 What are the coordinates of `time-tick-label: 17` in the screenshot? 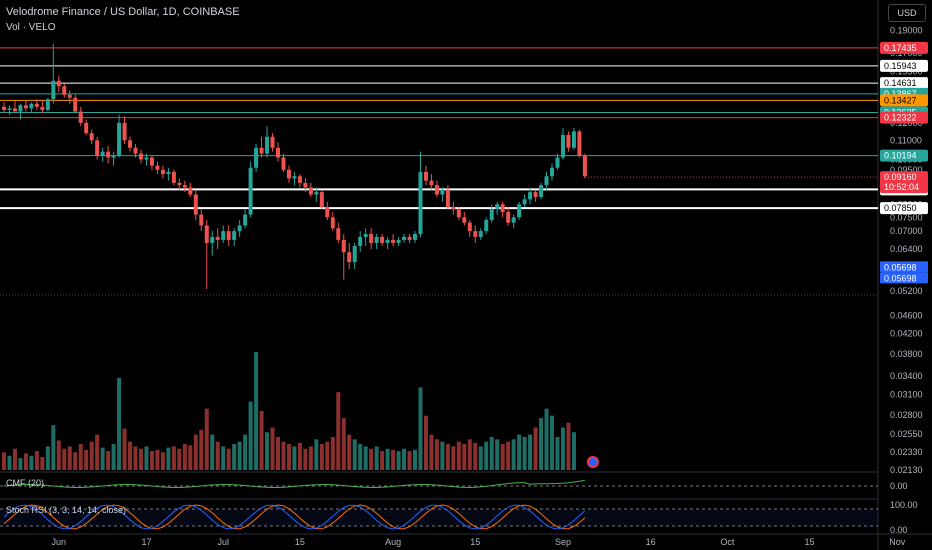 It's located at (146, 542).